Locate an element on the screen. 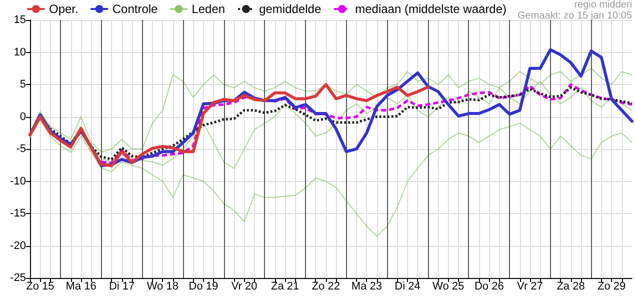 The height and width of the screenshot is (300, 635). legend-label: Leden is located at coordinates (209, 9).